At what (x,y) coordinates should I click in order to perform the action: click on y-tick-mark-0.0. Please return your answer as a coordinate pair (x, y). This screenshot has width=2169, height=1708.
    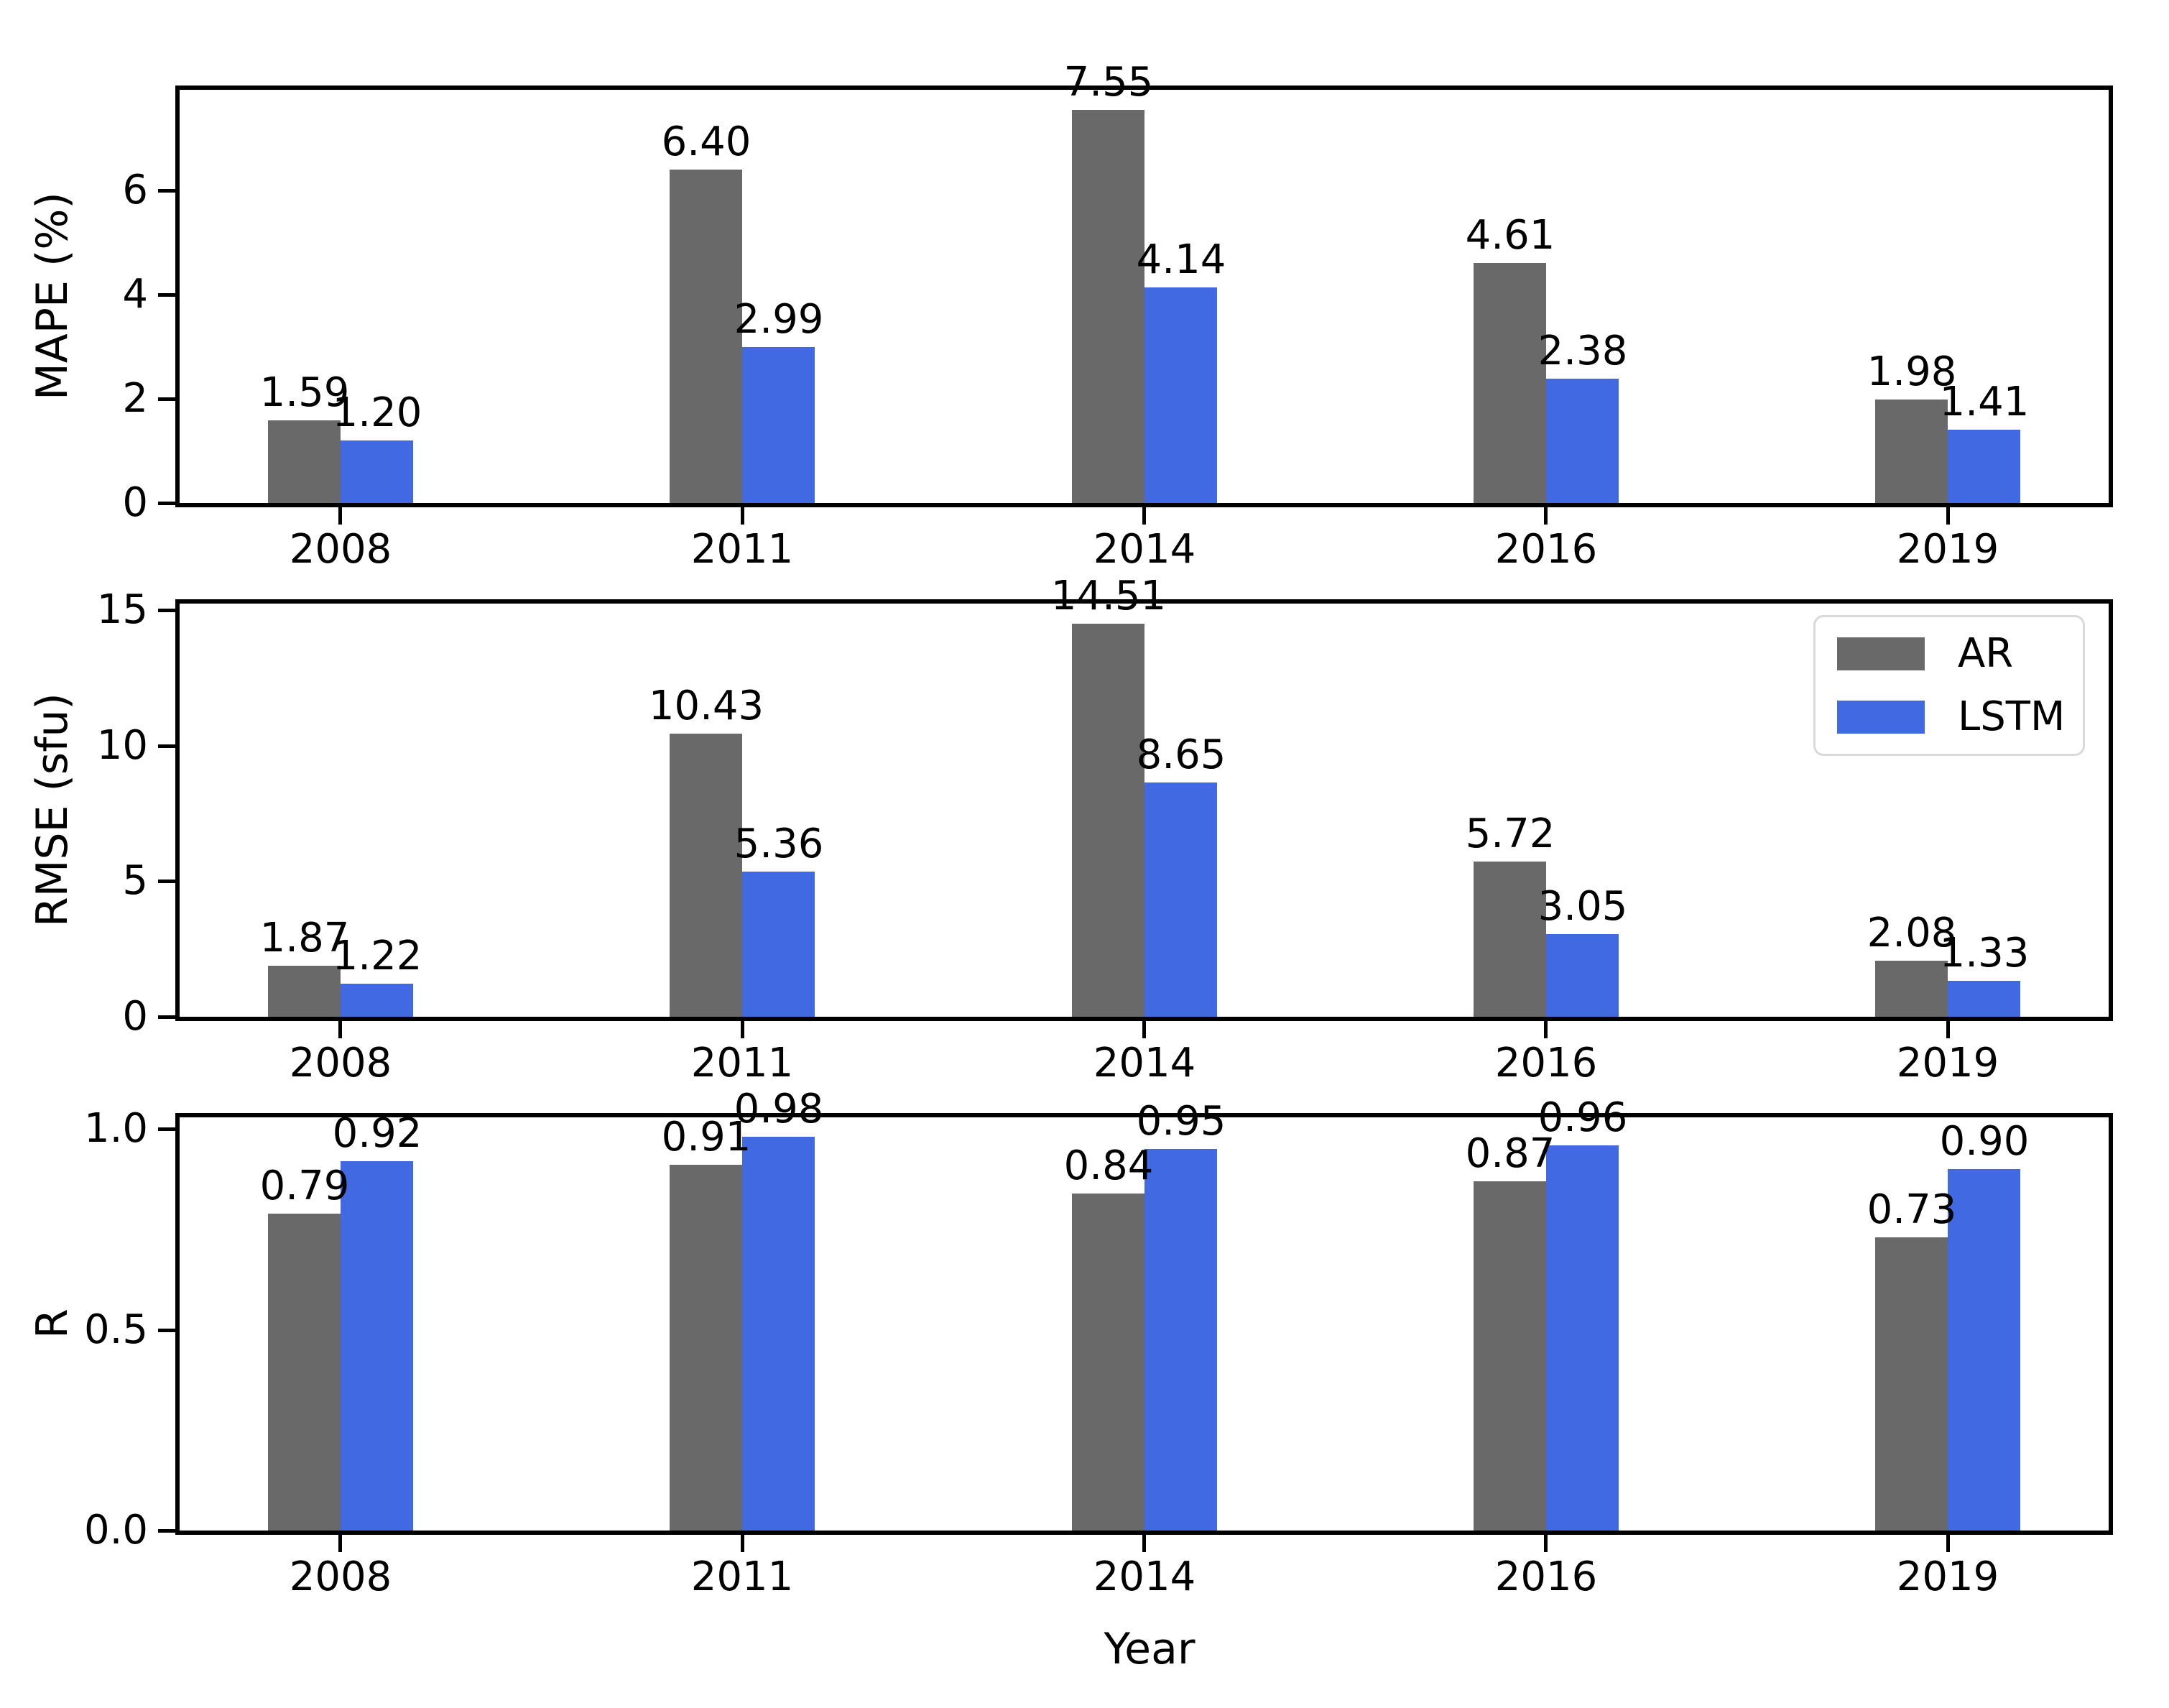
    Looking at the image, I should click on (166, 1531).